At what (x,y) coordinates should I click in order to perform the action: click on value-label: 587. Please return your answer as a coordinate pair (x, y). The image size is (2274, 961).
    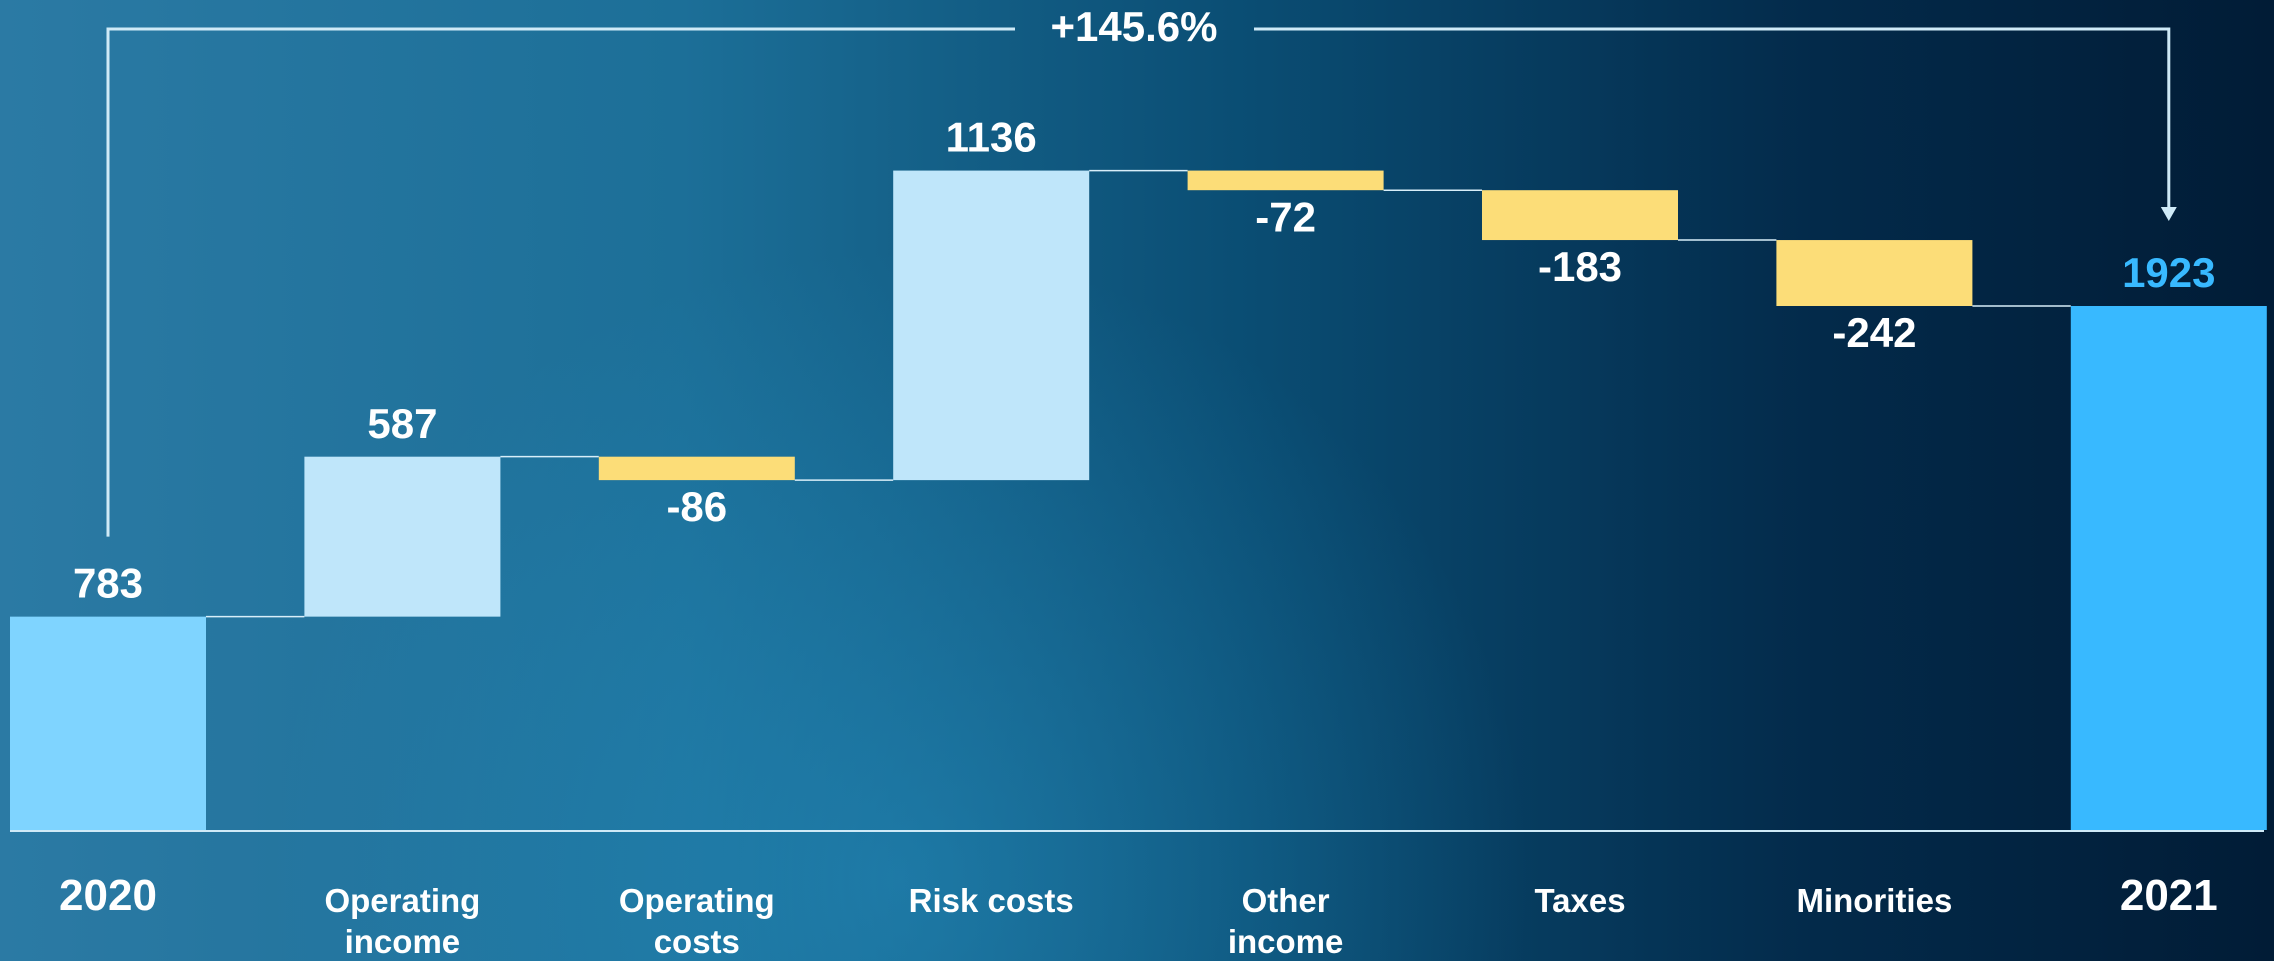
    Looking at the image, I should click on (402, 423).